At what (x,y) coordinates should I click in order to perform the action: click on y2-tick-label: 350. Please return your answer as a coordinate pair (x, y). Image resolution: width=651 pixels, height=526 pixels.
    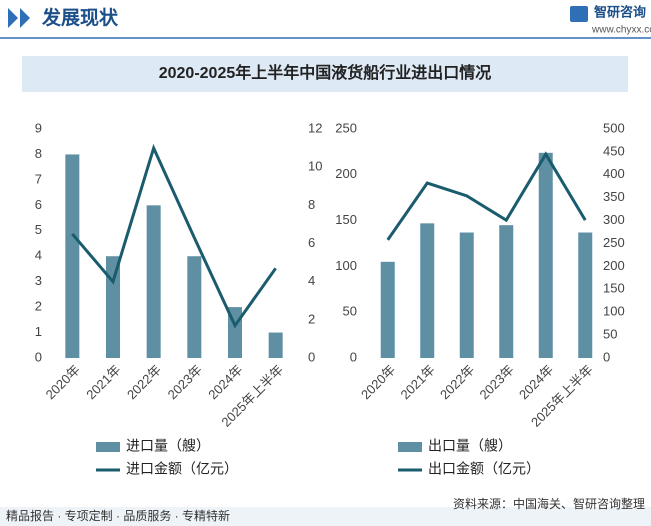
    Looking at the image, I should click on (614, 196).